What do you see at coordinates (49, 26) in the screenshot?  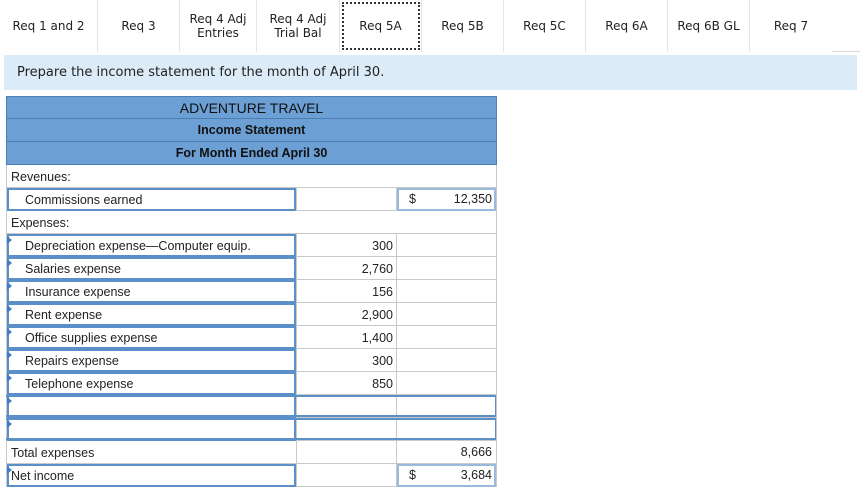 I see `tab-req-1-and-2: Req 1 and 2` at bounding box center [49, 26].